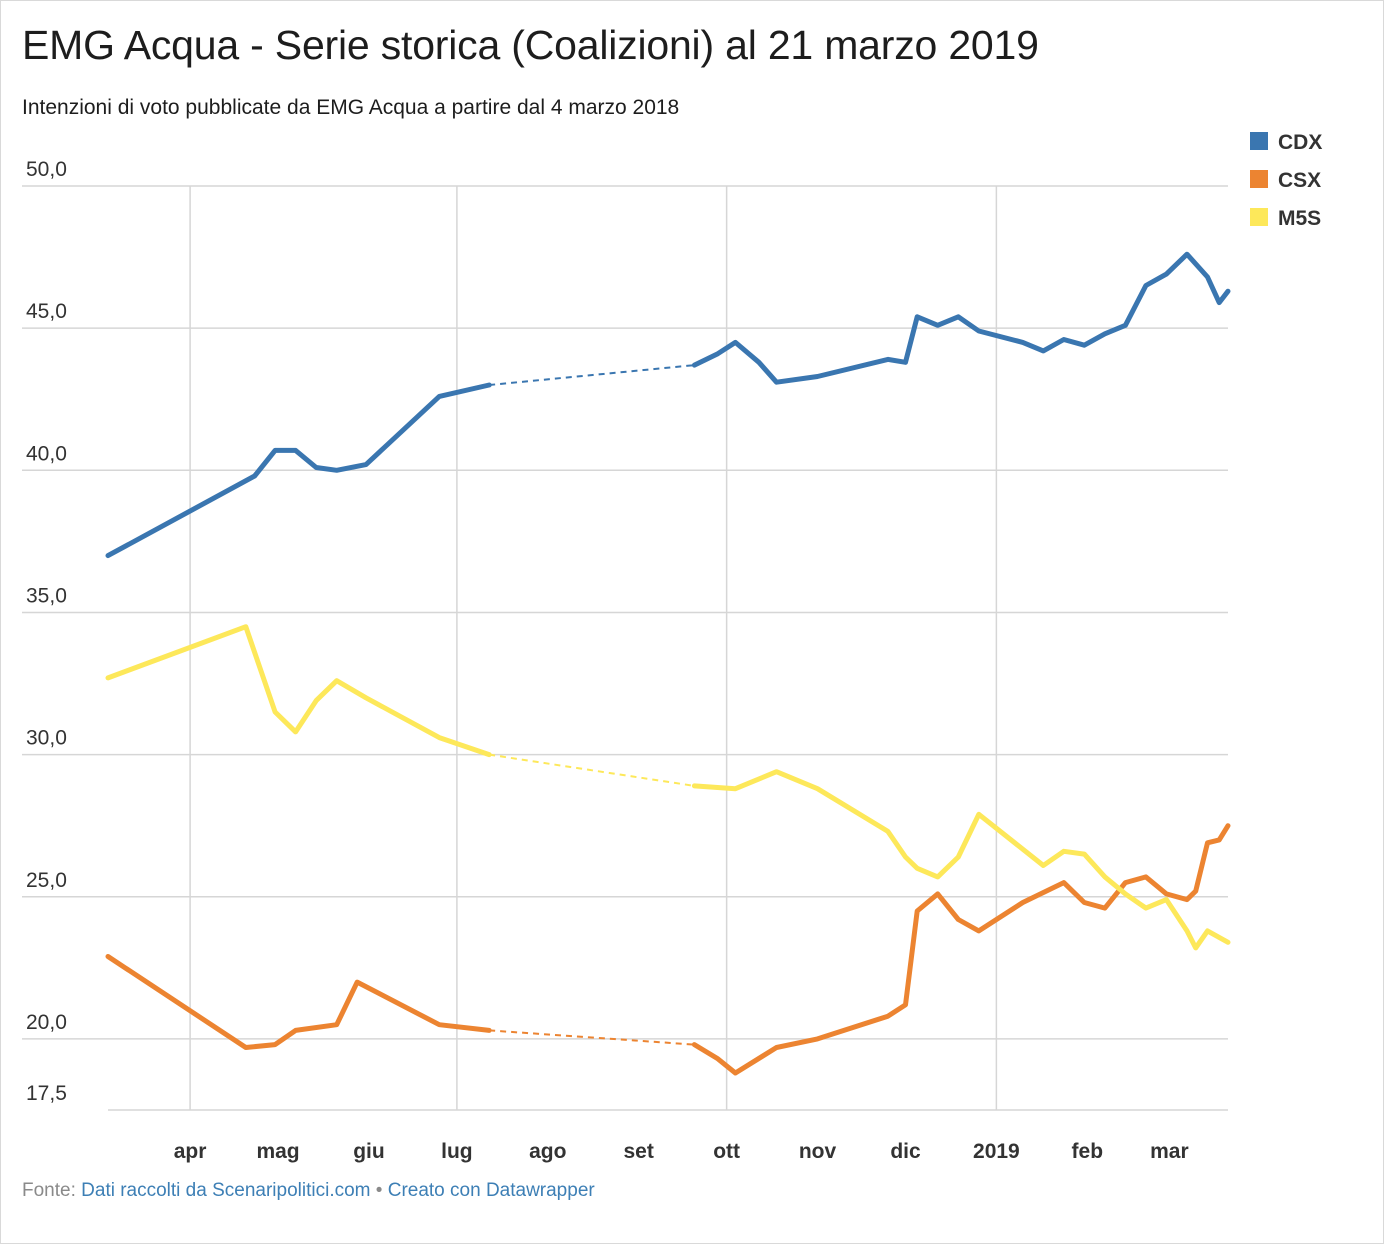 The height and width of the screenshot is (1244, 1384). What do you see at coordinates (592, 1037) in the screenshot?
I see `series-gap-csx` at bounding box center [592, 1037].